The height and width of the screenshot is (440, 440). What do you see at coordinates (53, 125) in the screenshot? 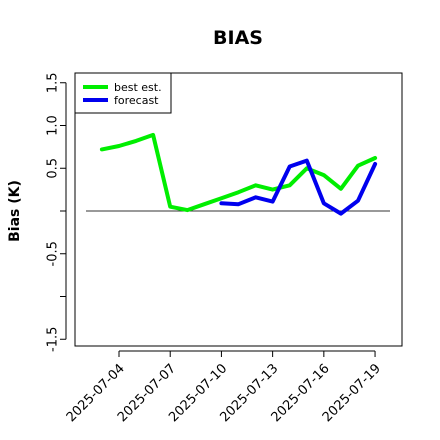
I see `y-tick-label: 1.0` at bounding box center [53, 125].